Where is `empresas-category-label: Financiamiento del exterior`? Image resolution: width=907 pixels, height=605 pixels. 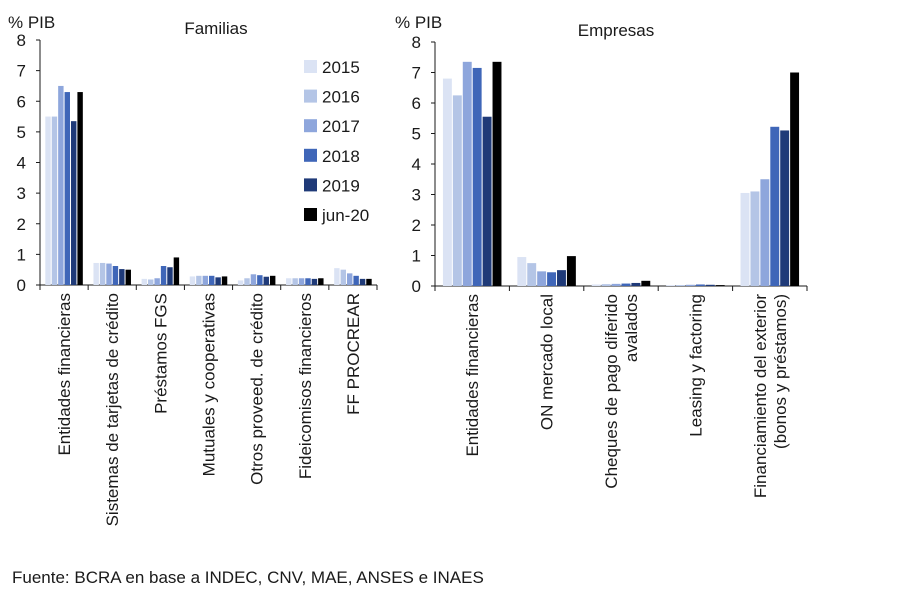 empresas-category-label: Financiamiento del exterior is located at coordinates (760, 396).